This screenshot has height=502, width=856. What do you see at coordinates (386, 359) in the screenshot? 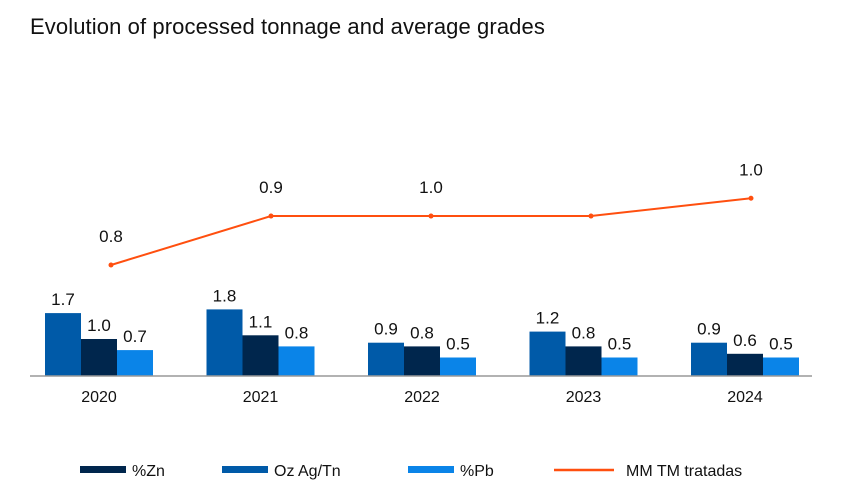
I see `bar-ozagtn-2022` at bounding box center [386, 359].